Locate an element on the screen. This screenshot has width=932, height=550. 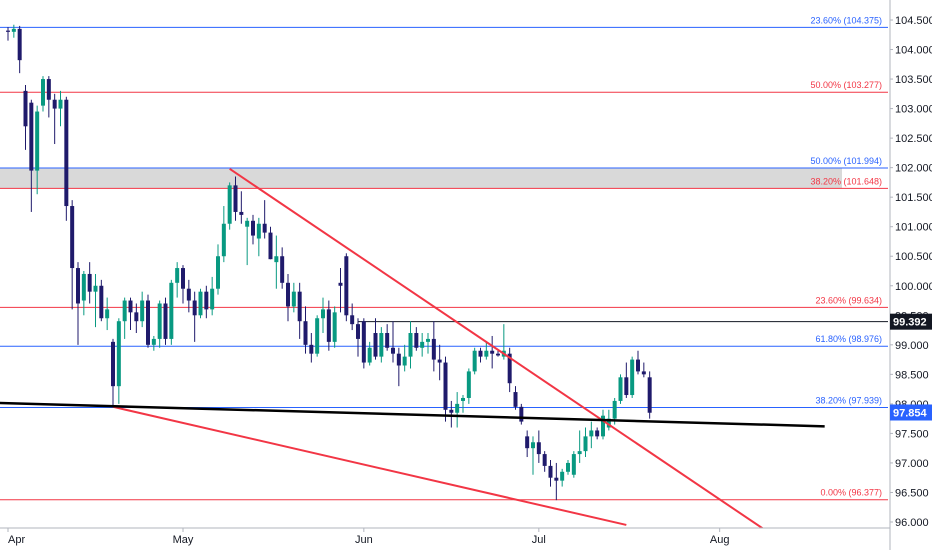
support-trendline is located at coordinates (412, 414).